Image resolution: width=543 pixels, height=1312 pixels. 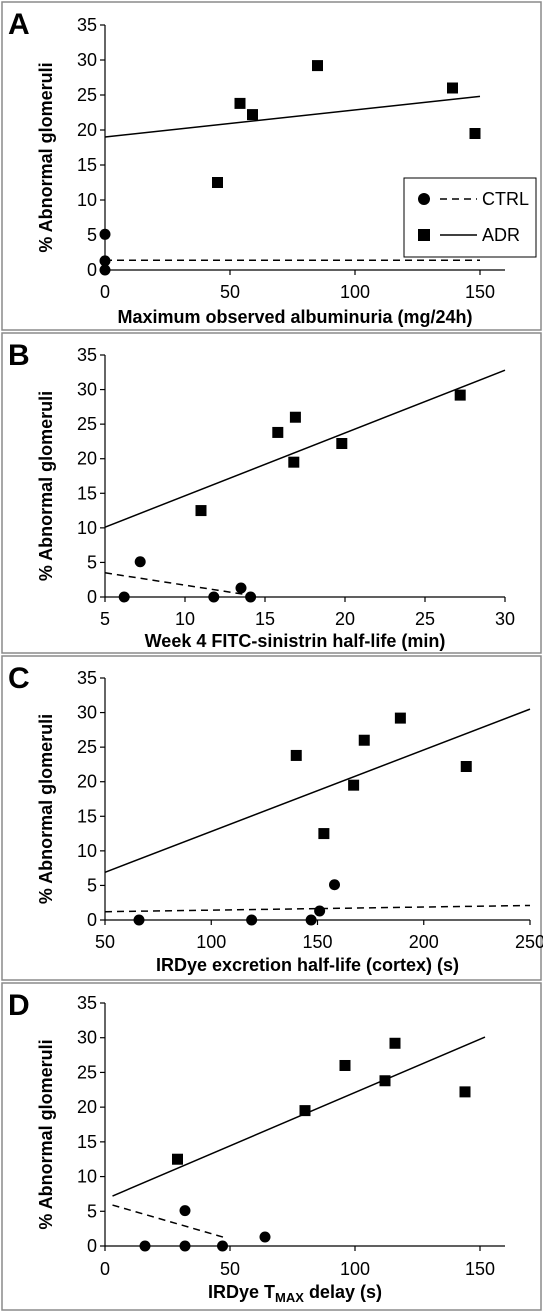 What do you see at coordinates (19, 355) in the screenshot?
I see `panel-label: B` at bounding box center [19, 355].